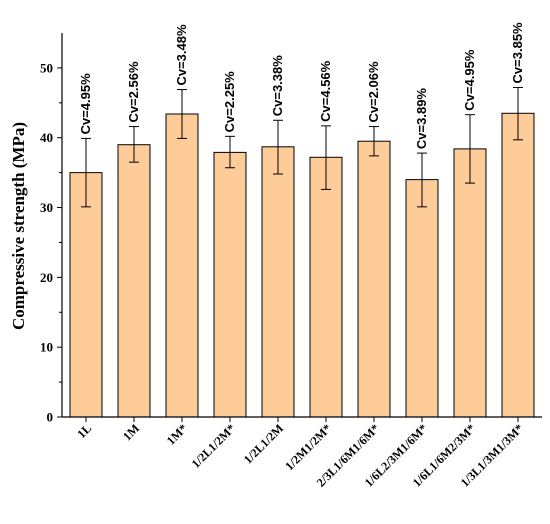  Describe the element at coordinates (85, 104) in the screenshot. I see `cv-label-0: Cv=4.95%` at that location.